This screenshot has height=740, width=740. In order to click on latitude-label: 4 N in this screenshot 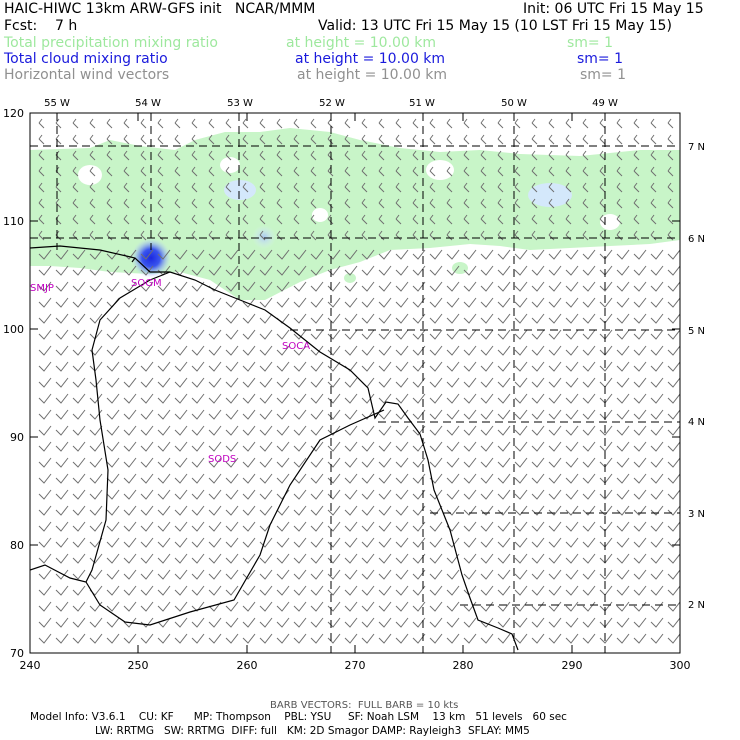, I will do `click(696, 422)`.